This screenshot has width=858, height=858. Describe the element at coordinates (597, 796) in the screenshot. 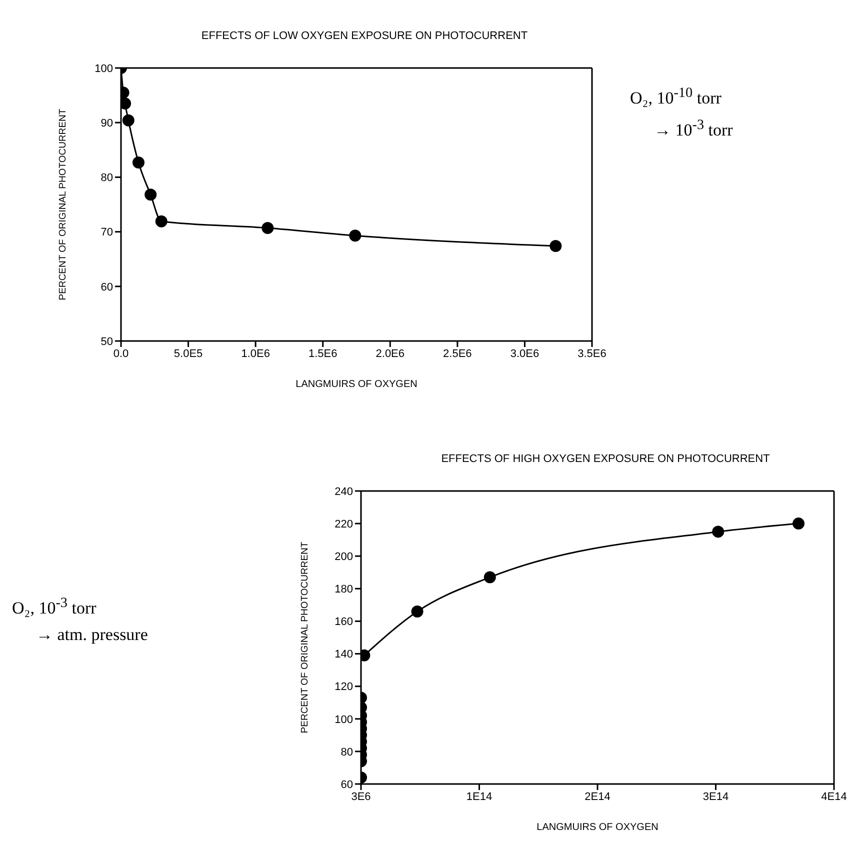

I see `x-tick-label: 2E14` at that location.